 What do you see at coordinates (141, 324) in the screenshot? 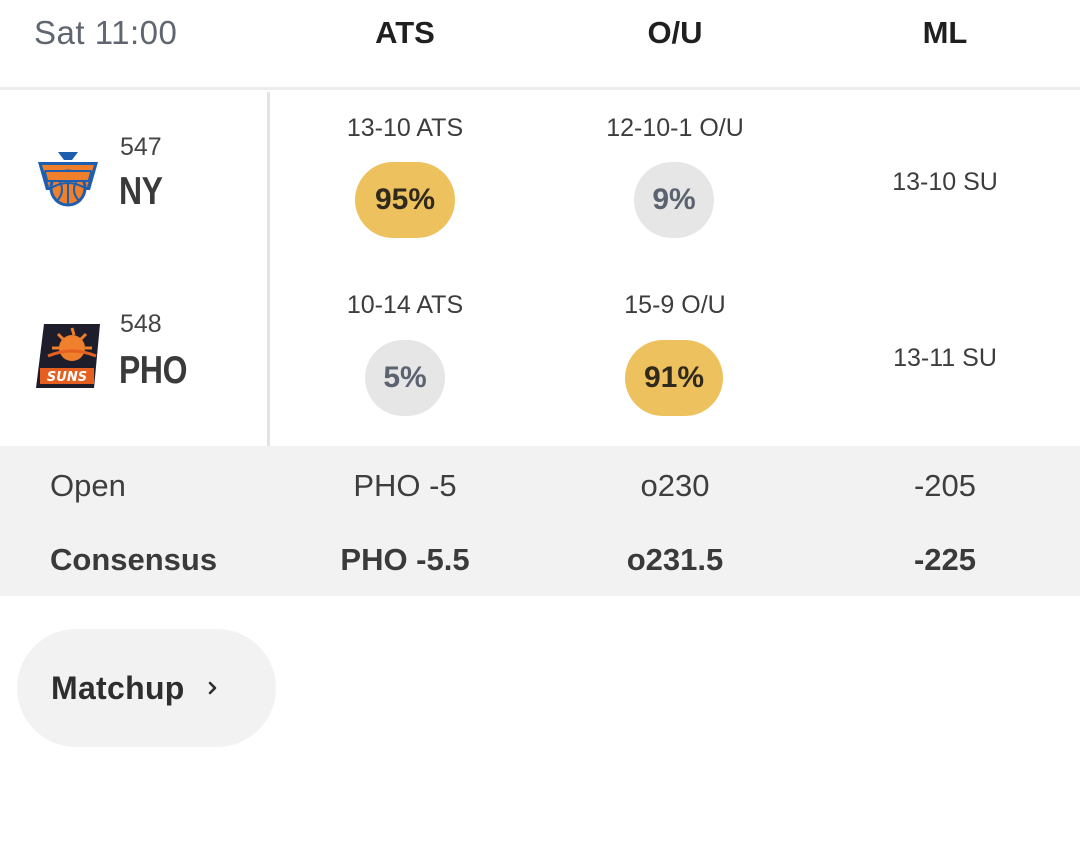
I see `rotation-number: 548` at bounding box center [141, 324].